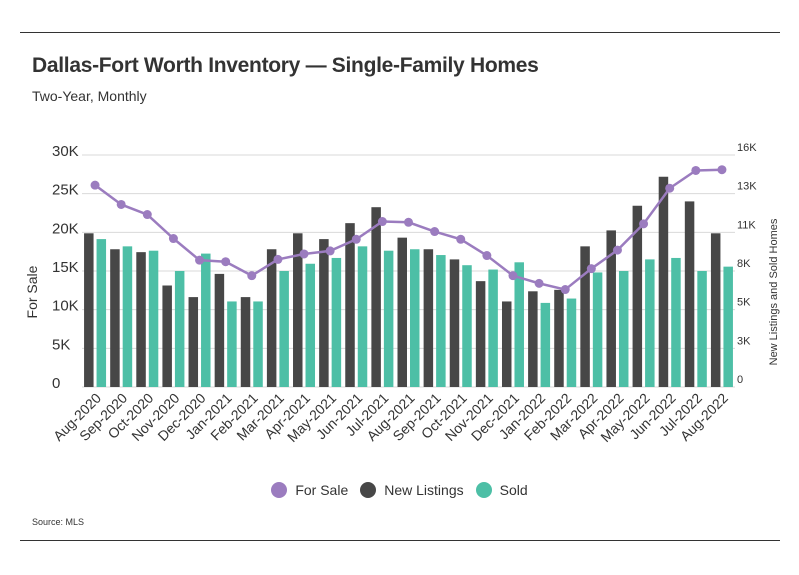 The image size is (799, 575). What do you see at coordinates (32, 291) in the screenshot?
I see `y-left-axis-title: For Sale` at bounding box center [32, 291].